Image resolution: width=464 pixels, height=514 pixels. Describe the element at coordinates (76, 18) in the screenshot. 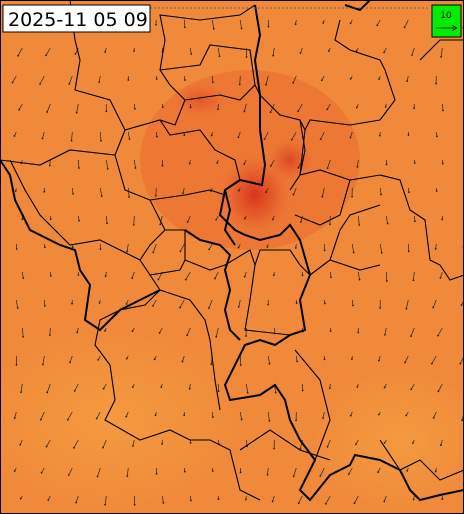

I see `timestamp-box` at that location.